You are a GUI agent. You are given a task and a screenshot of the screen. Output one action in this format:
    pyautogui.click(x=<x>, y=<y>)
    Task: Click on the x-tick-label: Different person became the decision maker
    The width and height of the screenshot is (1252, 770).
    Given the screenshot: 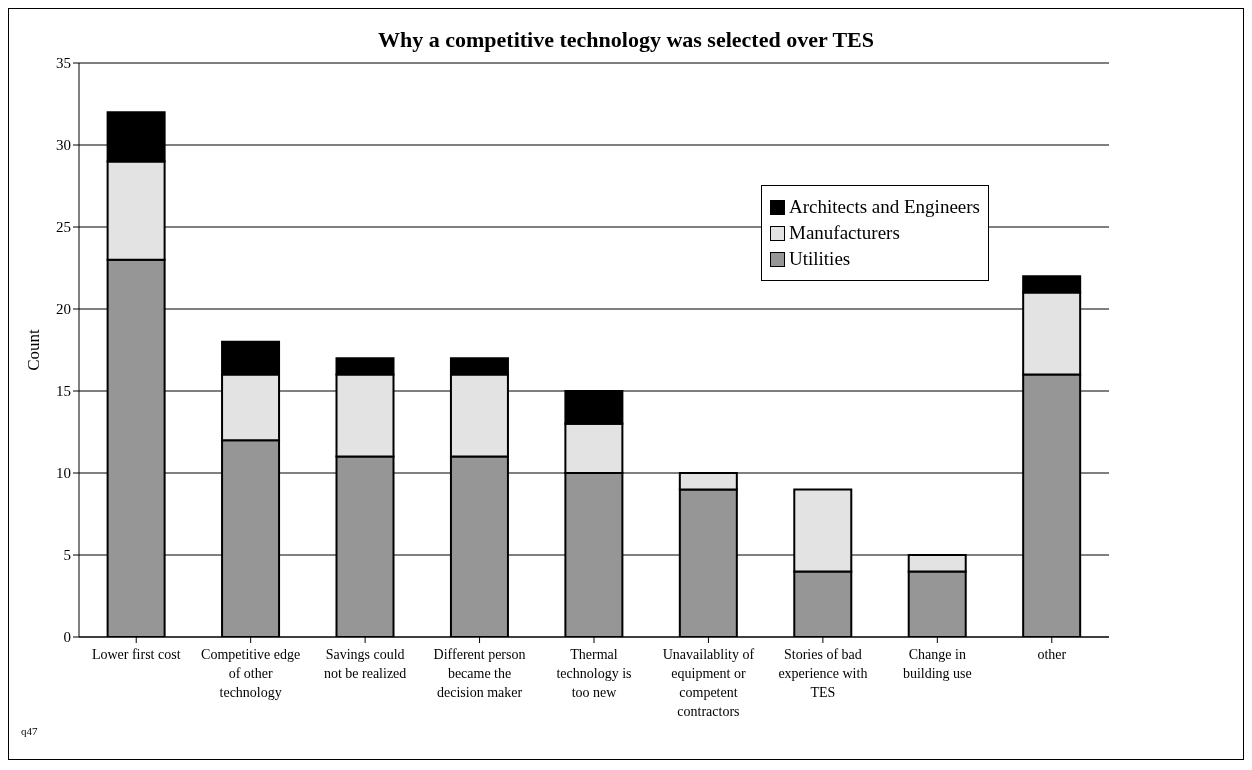 What is the action you would take?
    pyautogui.click(x=479, y=673)
    